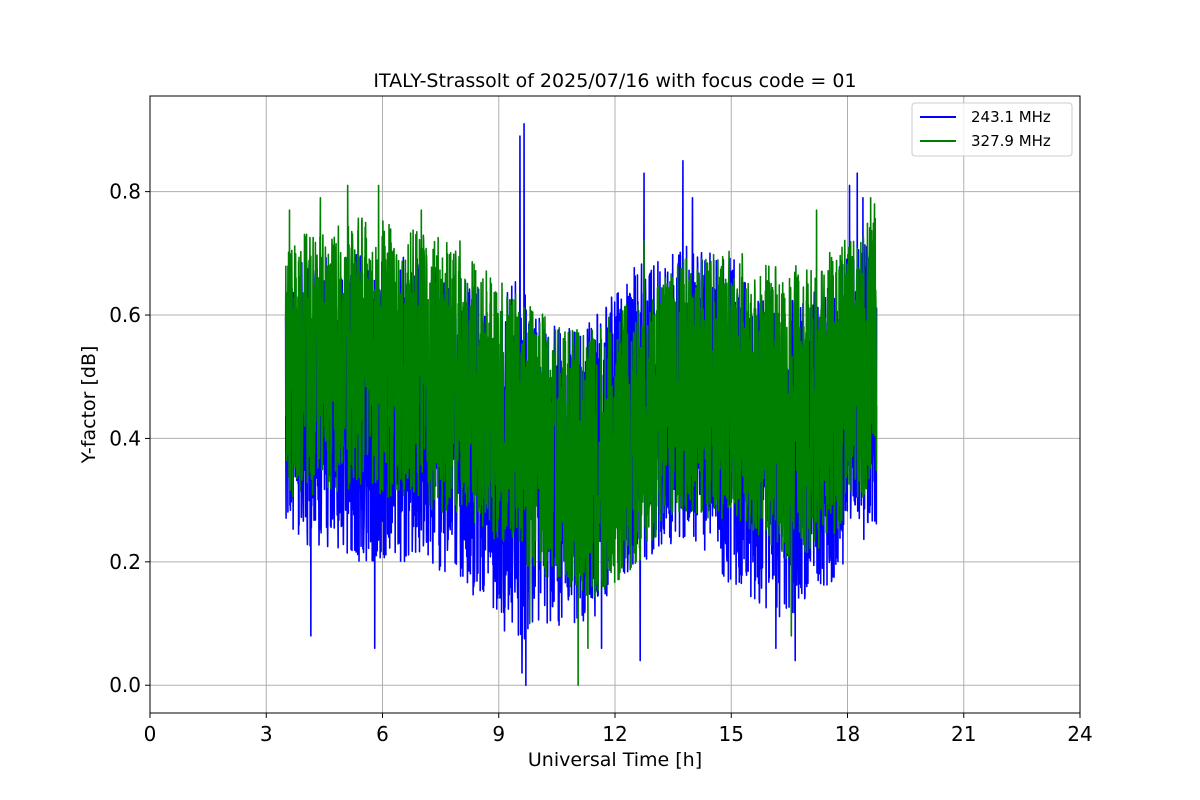 This screenshot has height=800, width=1200. I want to click on legend: 243.1 MHz 327.9 MHz, so click(992, 129).